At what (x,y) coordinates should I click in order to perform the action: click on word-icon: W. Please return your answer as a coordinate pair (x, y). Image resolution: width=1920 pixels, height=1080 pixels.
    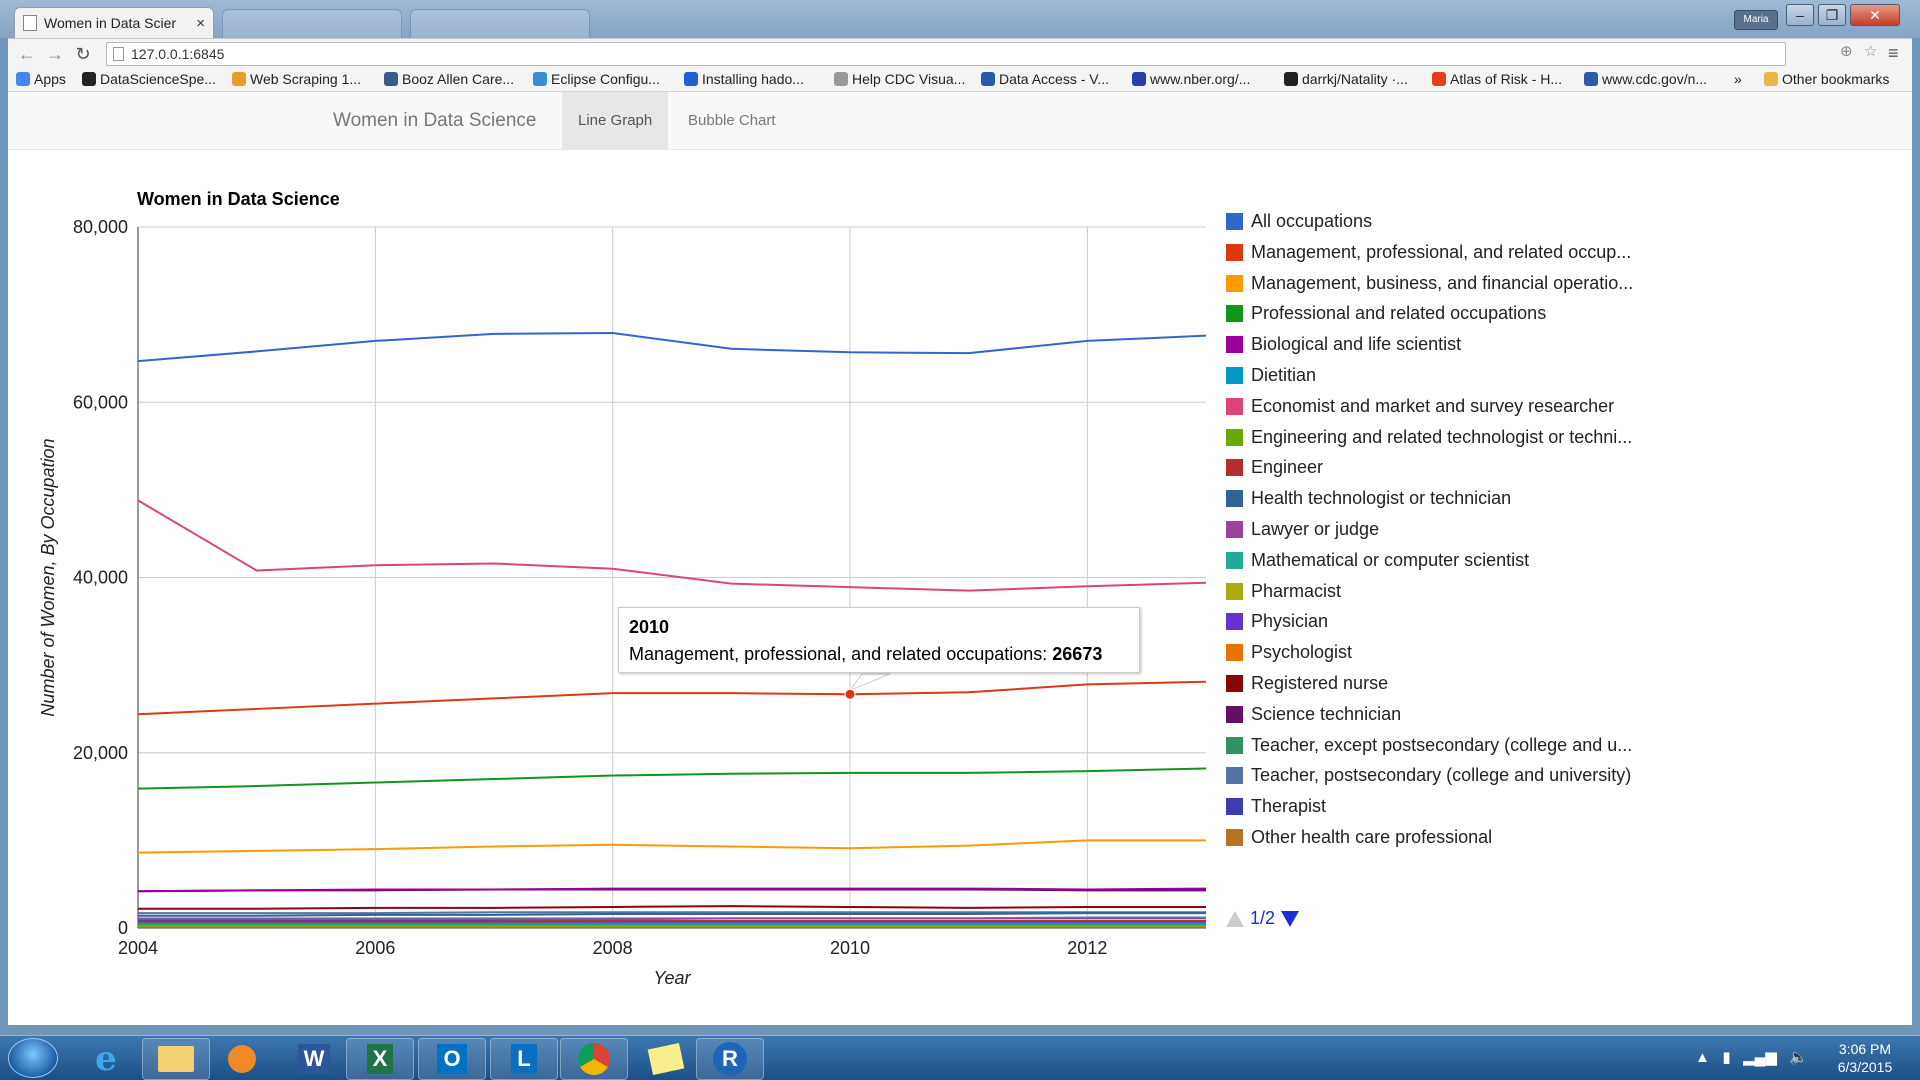
    Looking at the image, I should click on (314, 1059).